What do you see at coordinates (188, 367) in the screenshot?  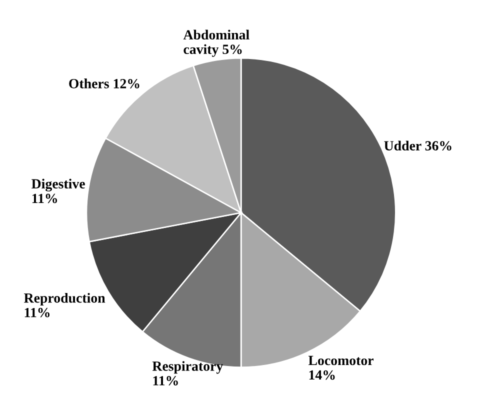 I see `slice-label: Respiratory` at bounding box center [188, 367].